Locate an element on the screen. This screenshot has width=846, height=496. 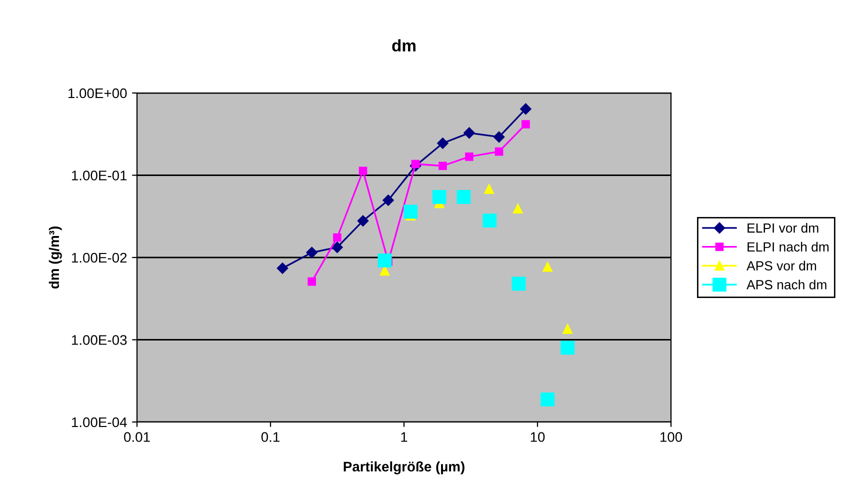
legend-label: APS nach dm is located at coordinates (786, 285).